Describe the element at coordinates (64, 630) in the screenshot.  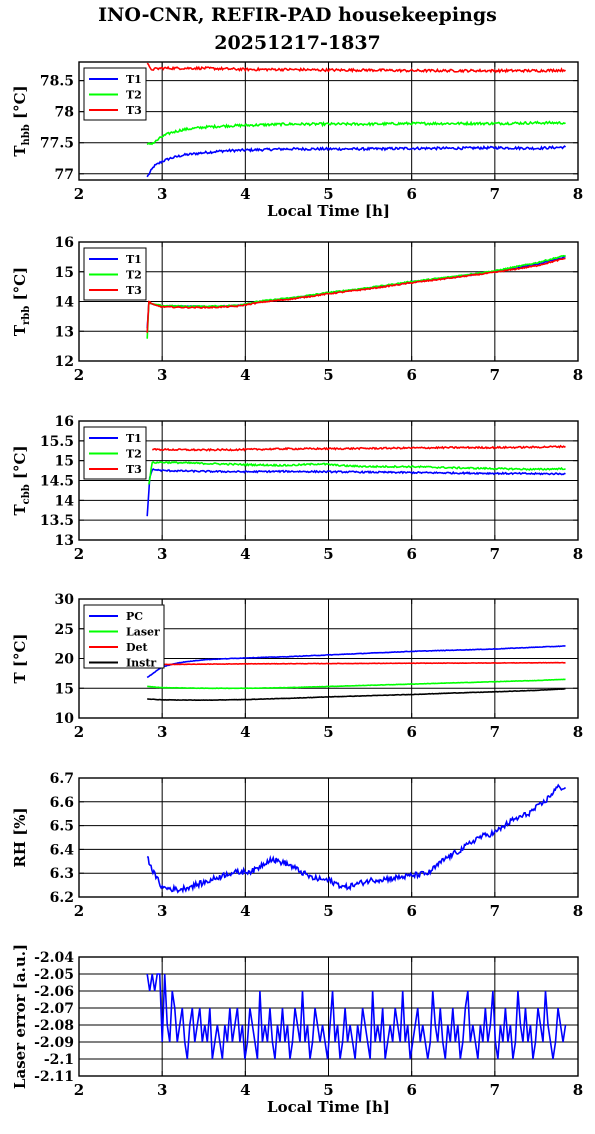
I see `y-tick-label: 25` at that location.